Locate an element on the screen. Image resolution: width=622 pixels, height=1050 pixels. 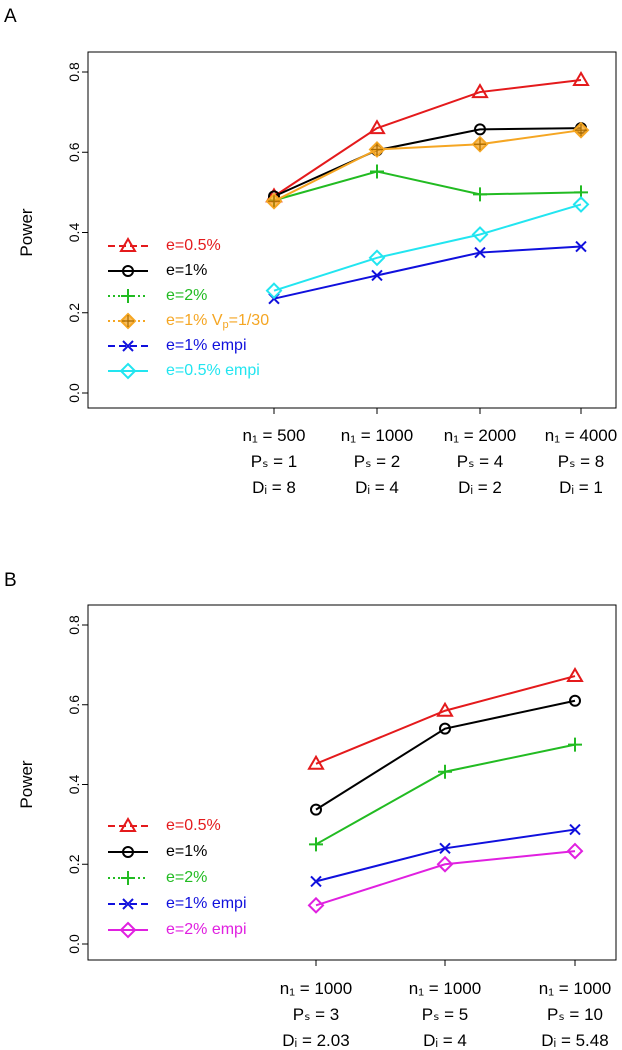
y-tick-label: 0.4 is located at coordinates (74, 233).